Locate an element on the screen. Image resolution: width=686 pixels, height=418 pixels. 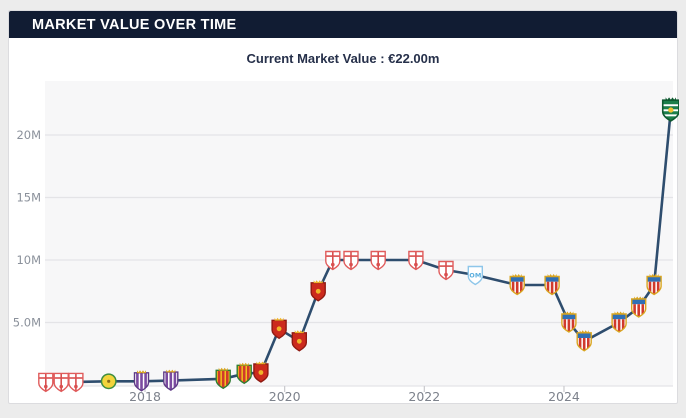
svg-text: OM is located at coordinates (475, 275).